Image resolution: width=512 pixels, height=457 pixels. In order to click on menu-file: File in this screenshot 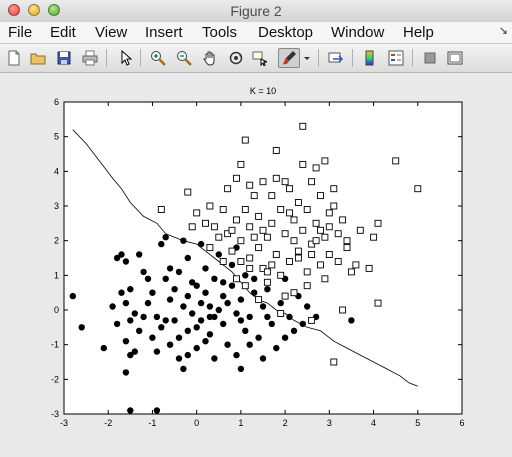, I will do `click(20, 32)`.